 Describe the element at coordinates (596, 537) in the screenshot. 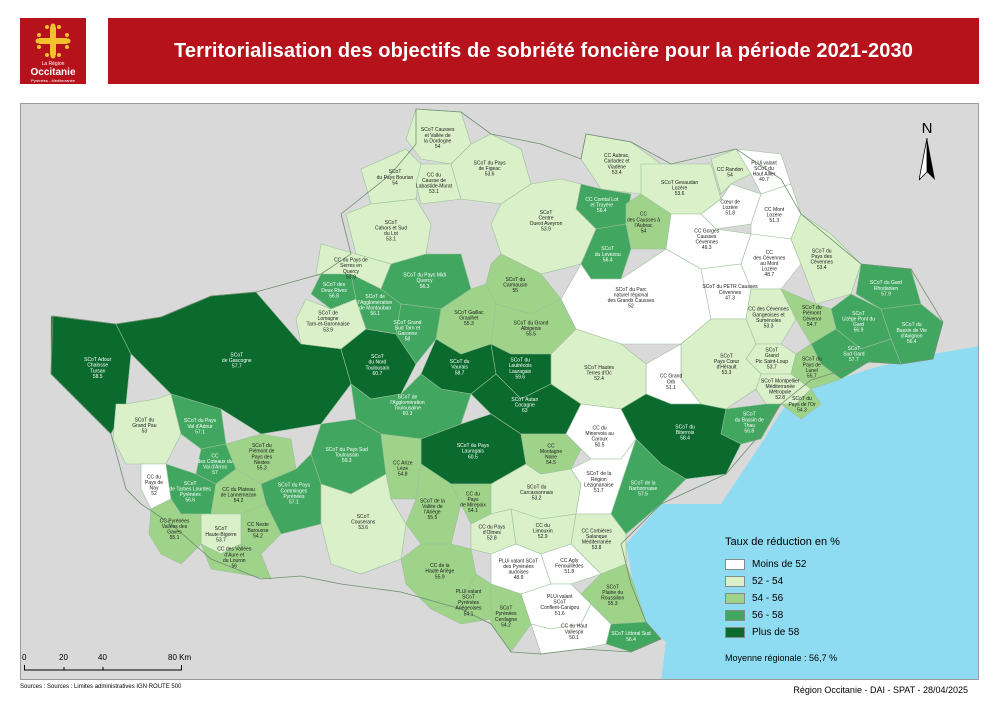

I see `territory-name-line: Salanque` at that location.